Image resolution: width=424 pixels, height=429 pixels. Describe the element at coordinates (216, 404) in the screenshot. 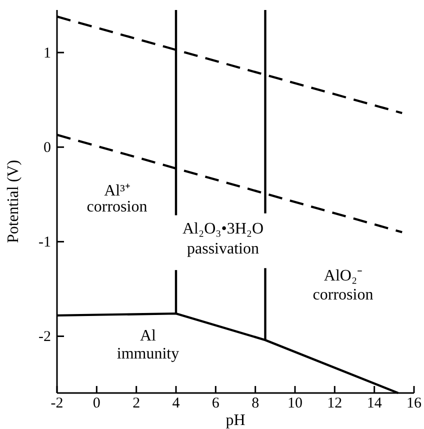

I see `x-tick-label: 6` at that location.